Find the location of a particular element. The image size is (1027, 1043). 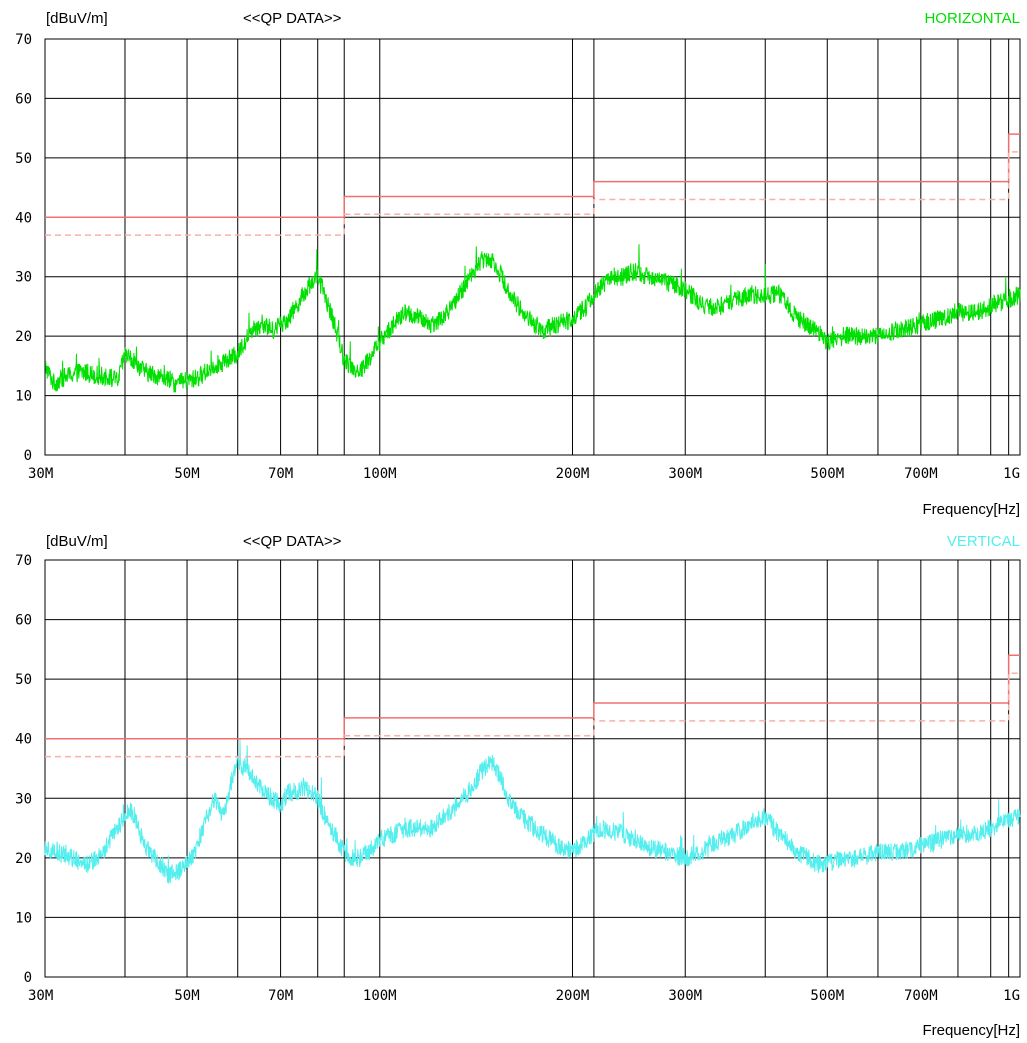

polarization-label: HORIZONTAL is located at coordinates (972, 18).